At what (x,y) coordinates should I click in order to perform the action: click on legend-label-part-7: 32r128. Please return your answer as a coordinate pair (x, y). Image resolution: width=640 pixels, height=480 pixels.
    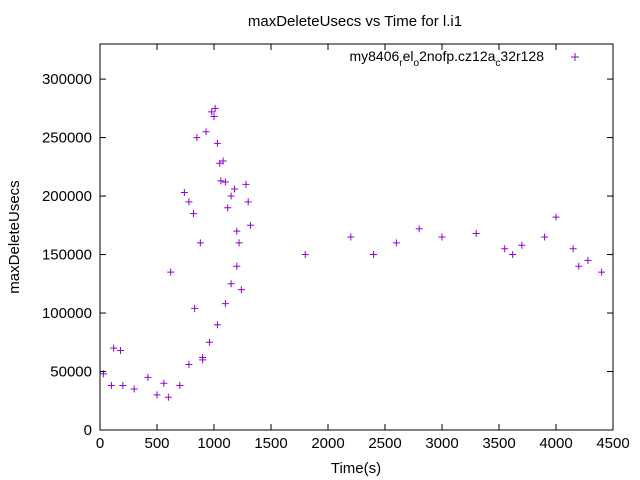
    Looking at the image, I should click on (522, 56).